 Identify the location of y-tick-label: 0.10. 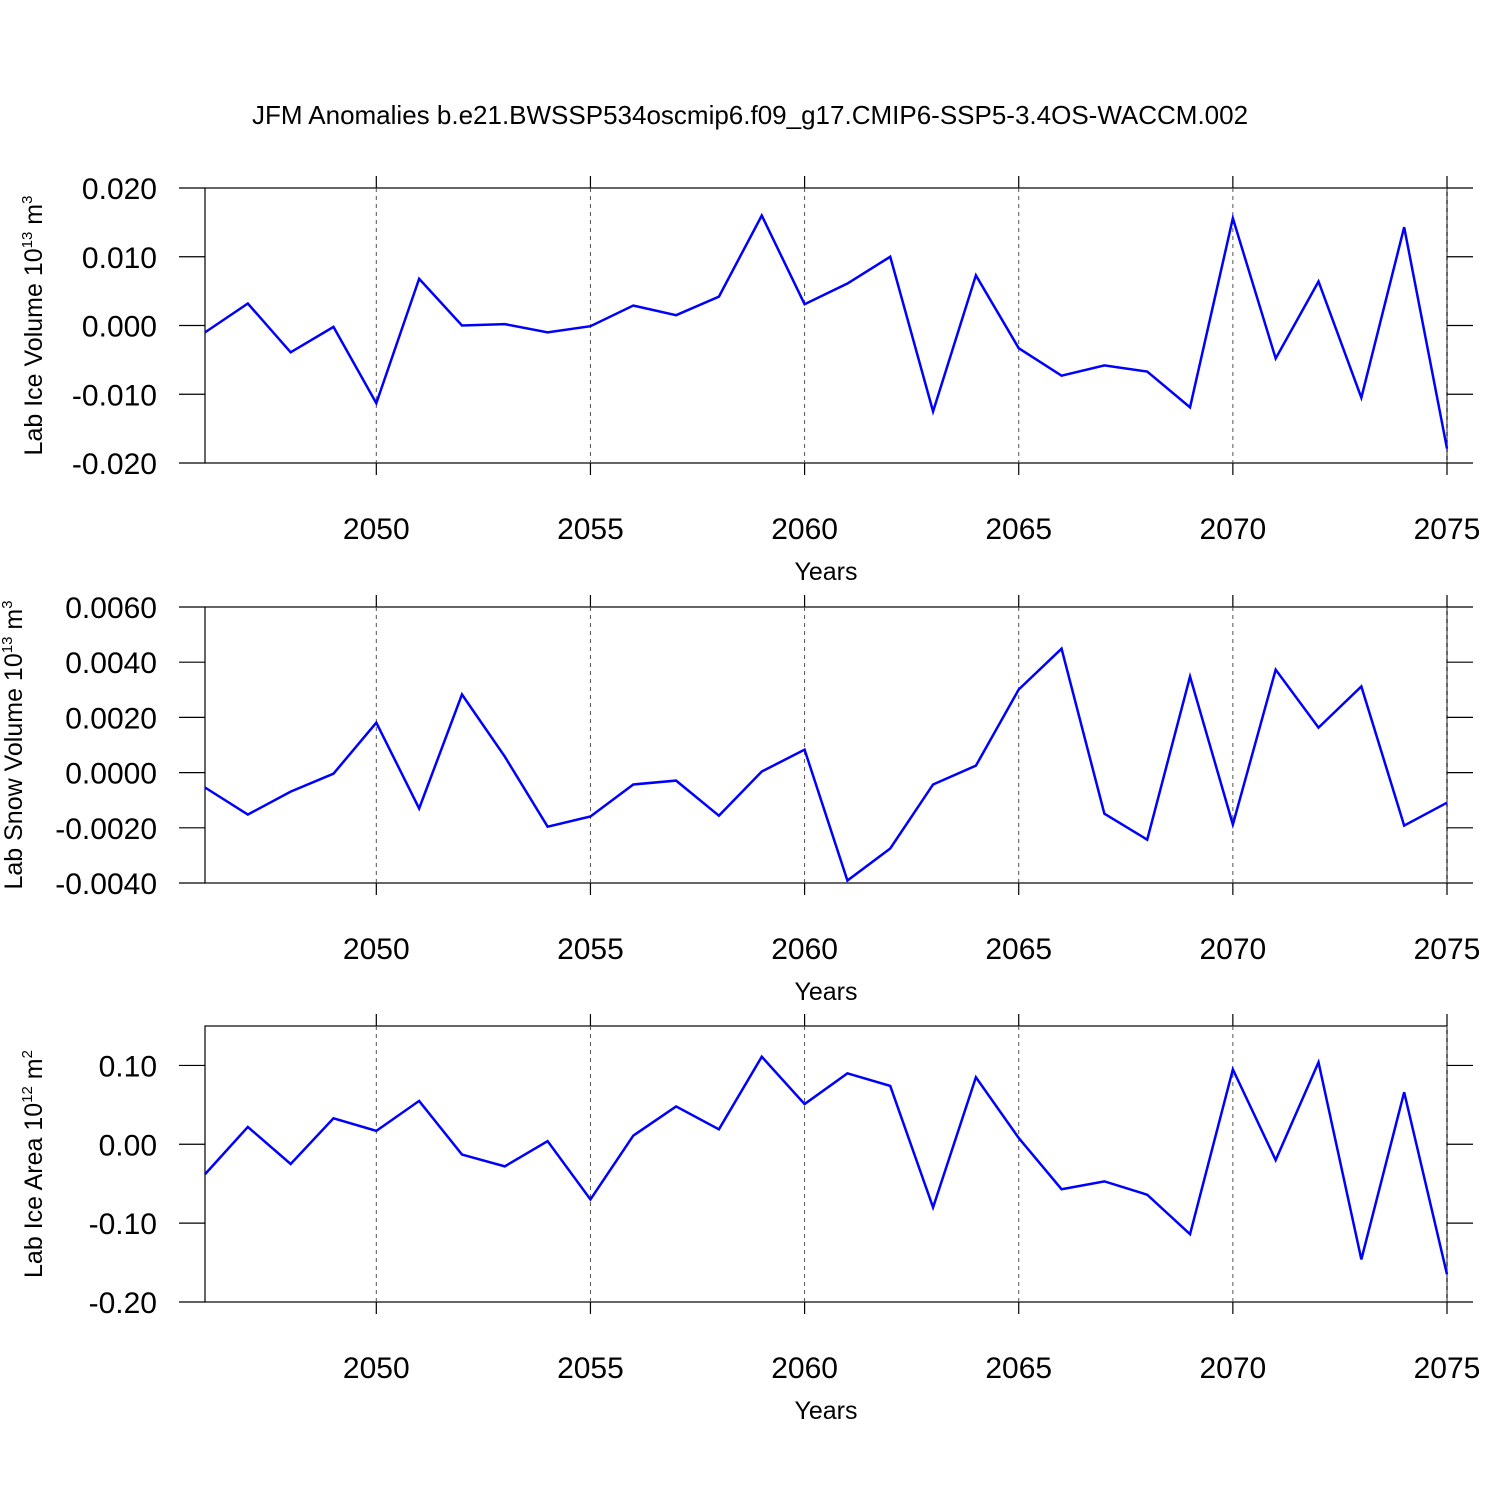
(128, 1066).